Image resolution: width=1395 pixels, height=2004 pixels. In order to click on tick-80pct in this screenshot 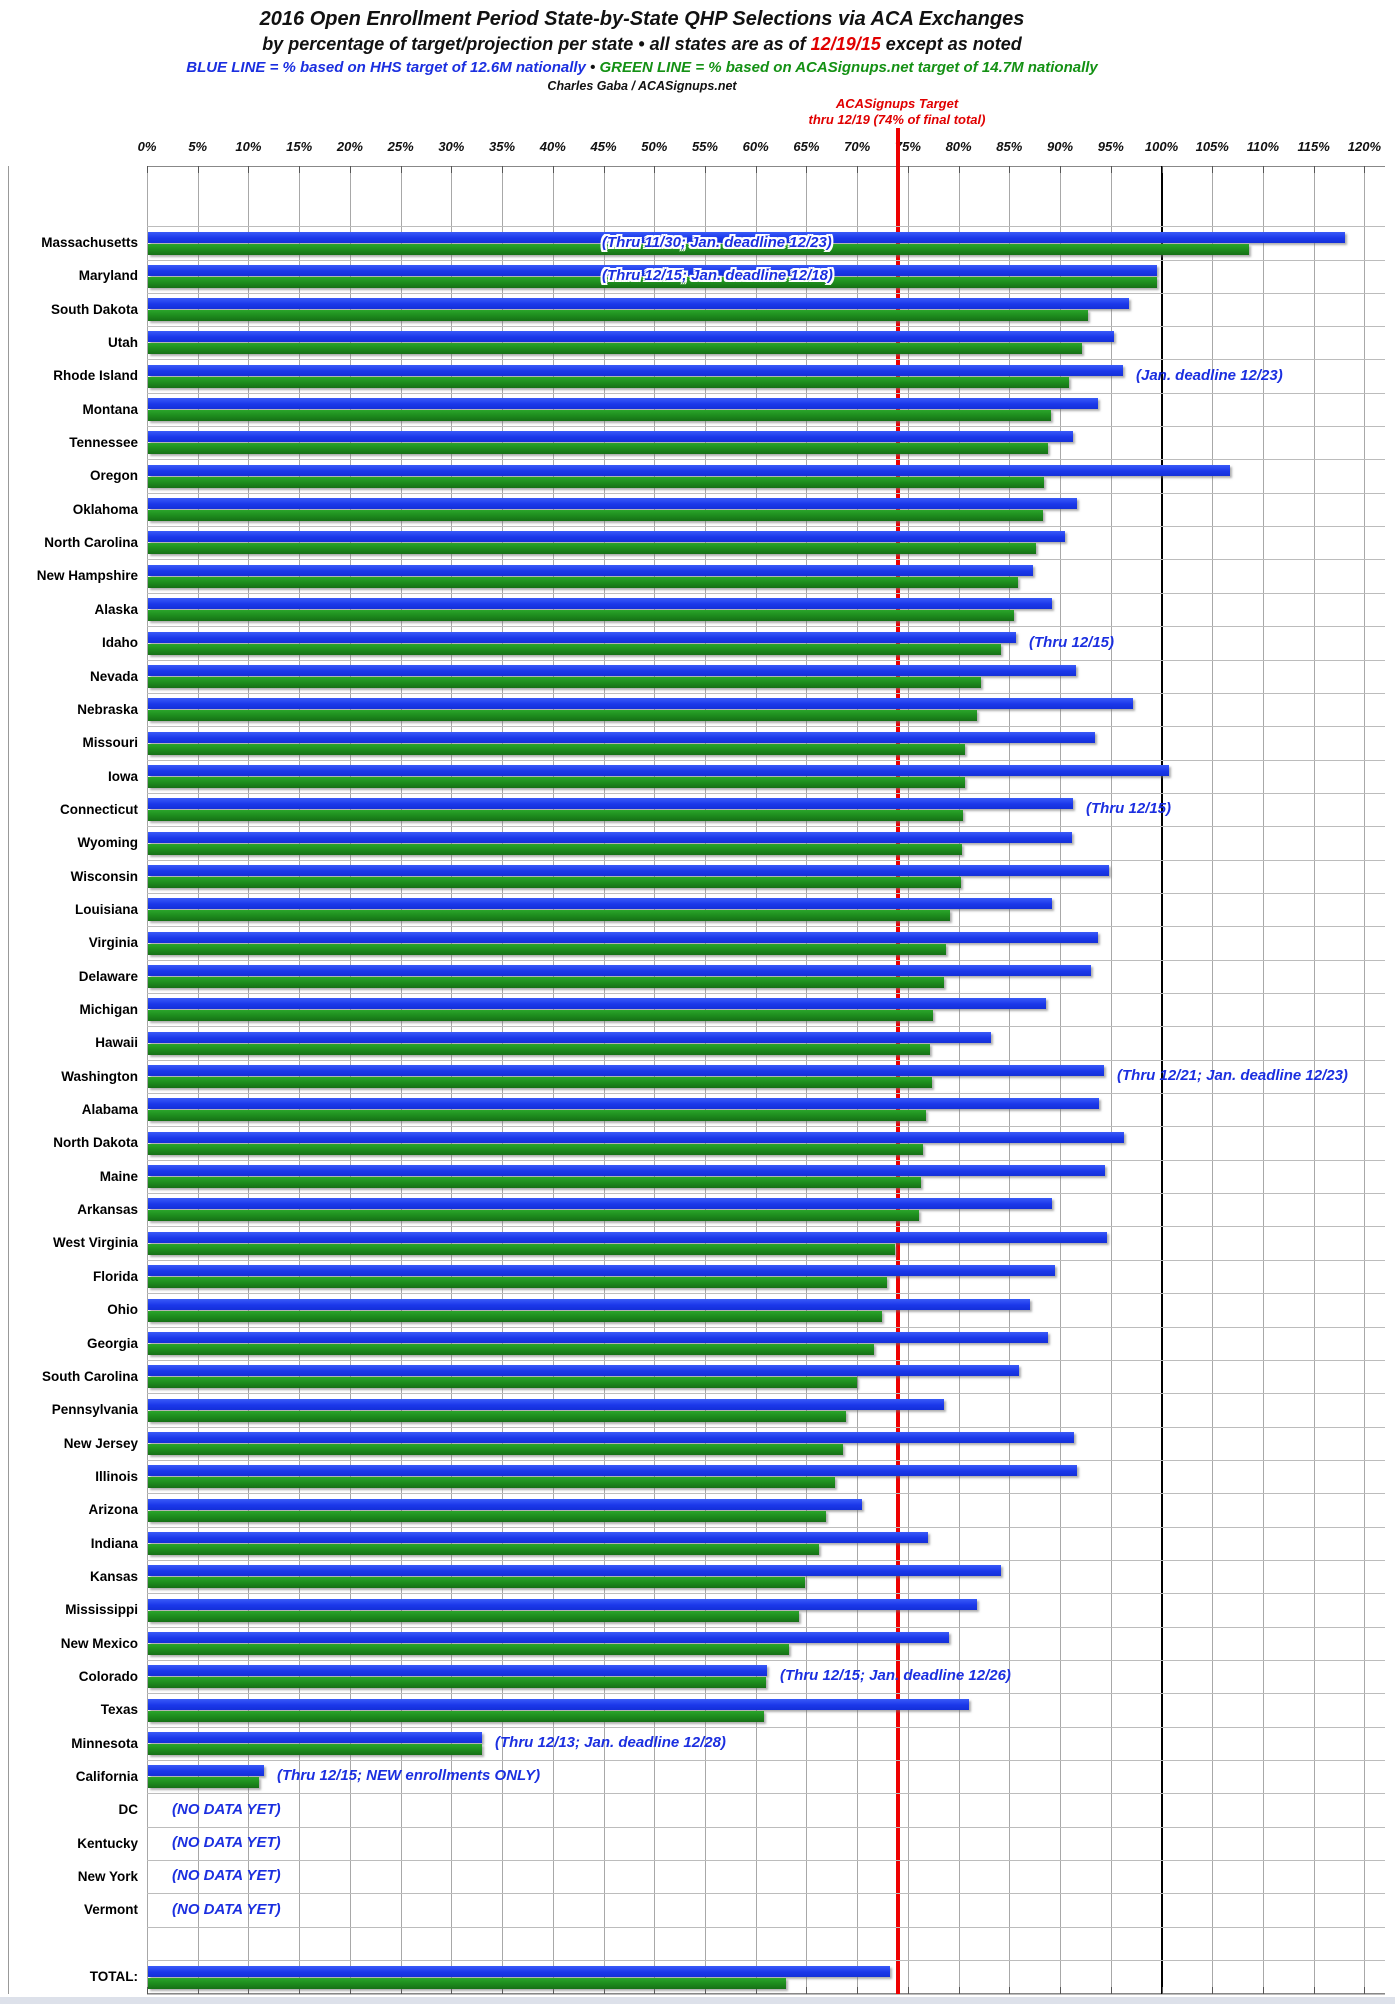, I will do `click(959, 1990)`.